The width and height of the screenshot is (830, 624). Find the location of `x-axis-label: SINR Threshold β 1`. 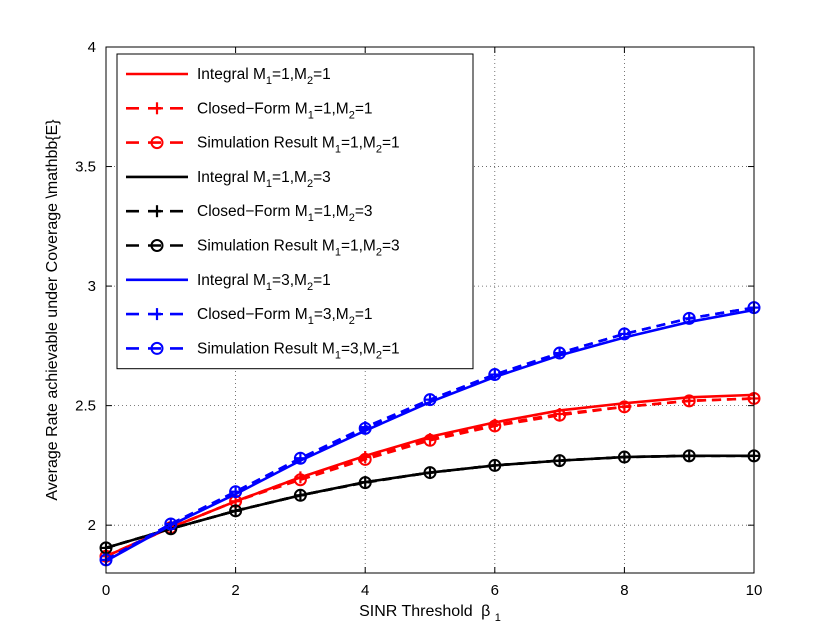

x-axis-label: SINR Threshold β 1 is located at coordinates (430, 613).